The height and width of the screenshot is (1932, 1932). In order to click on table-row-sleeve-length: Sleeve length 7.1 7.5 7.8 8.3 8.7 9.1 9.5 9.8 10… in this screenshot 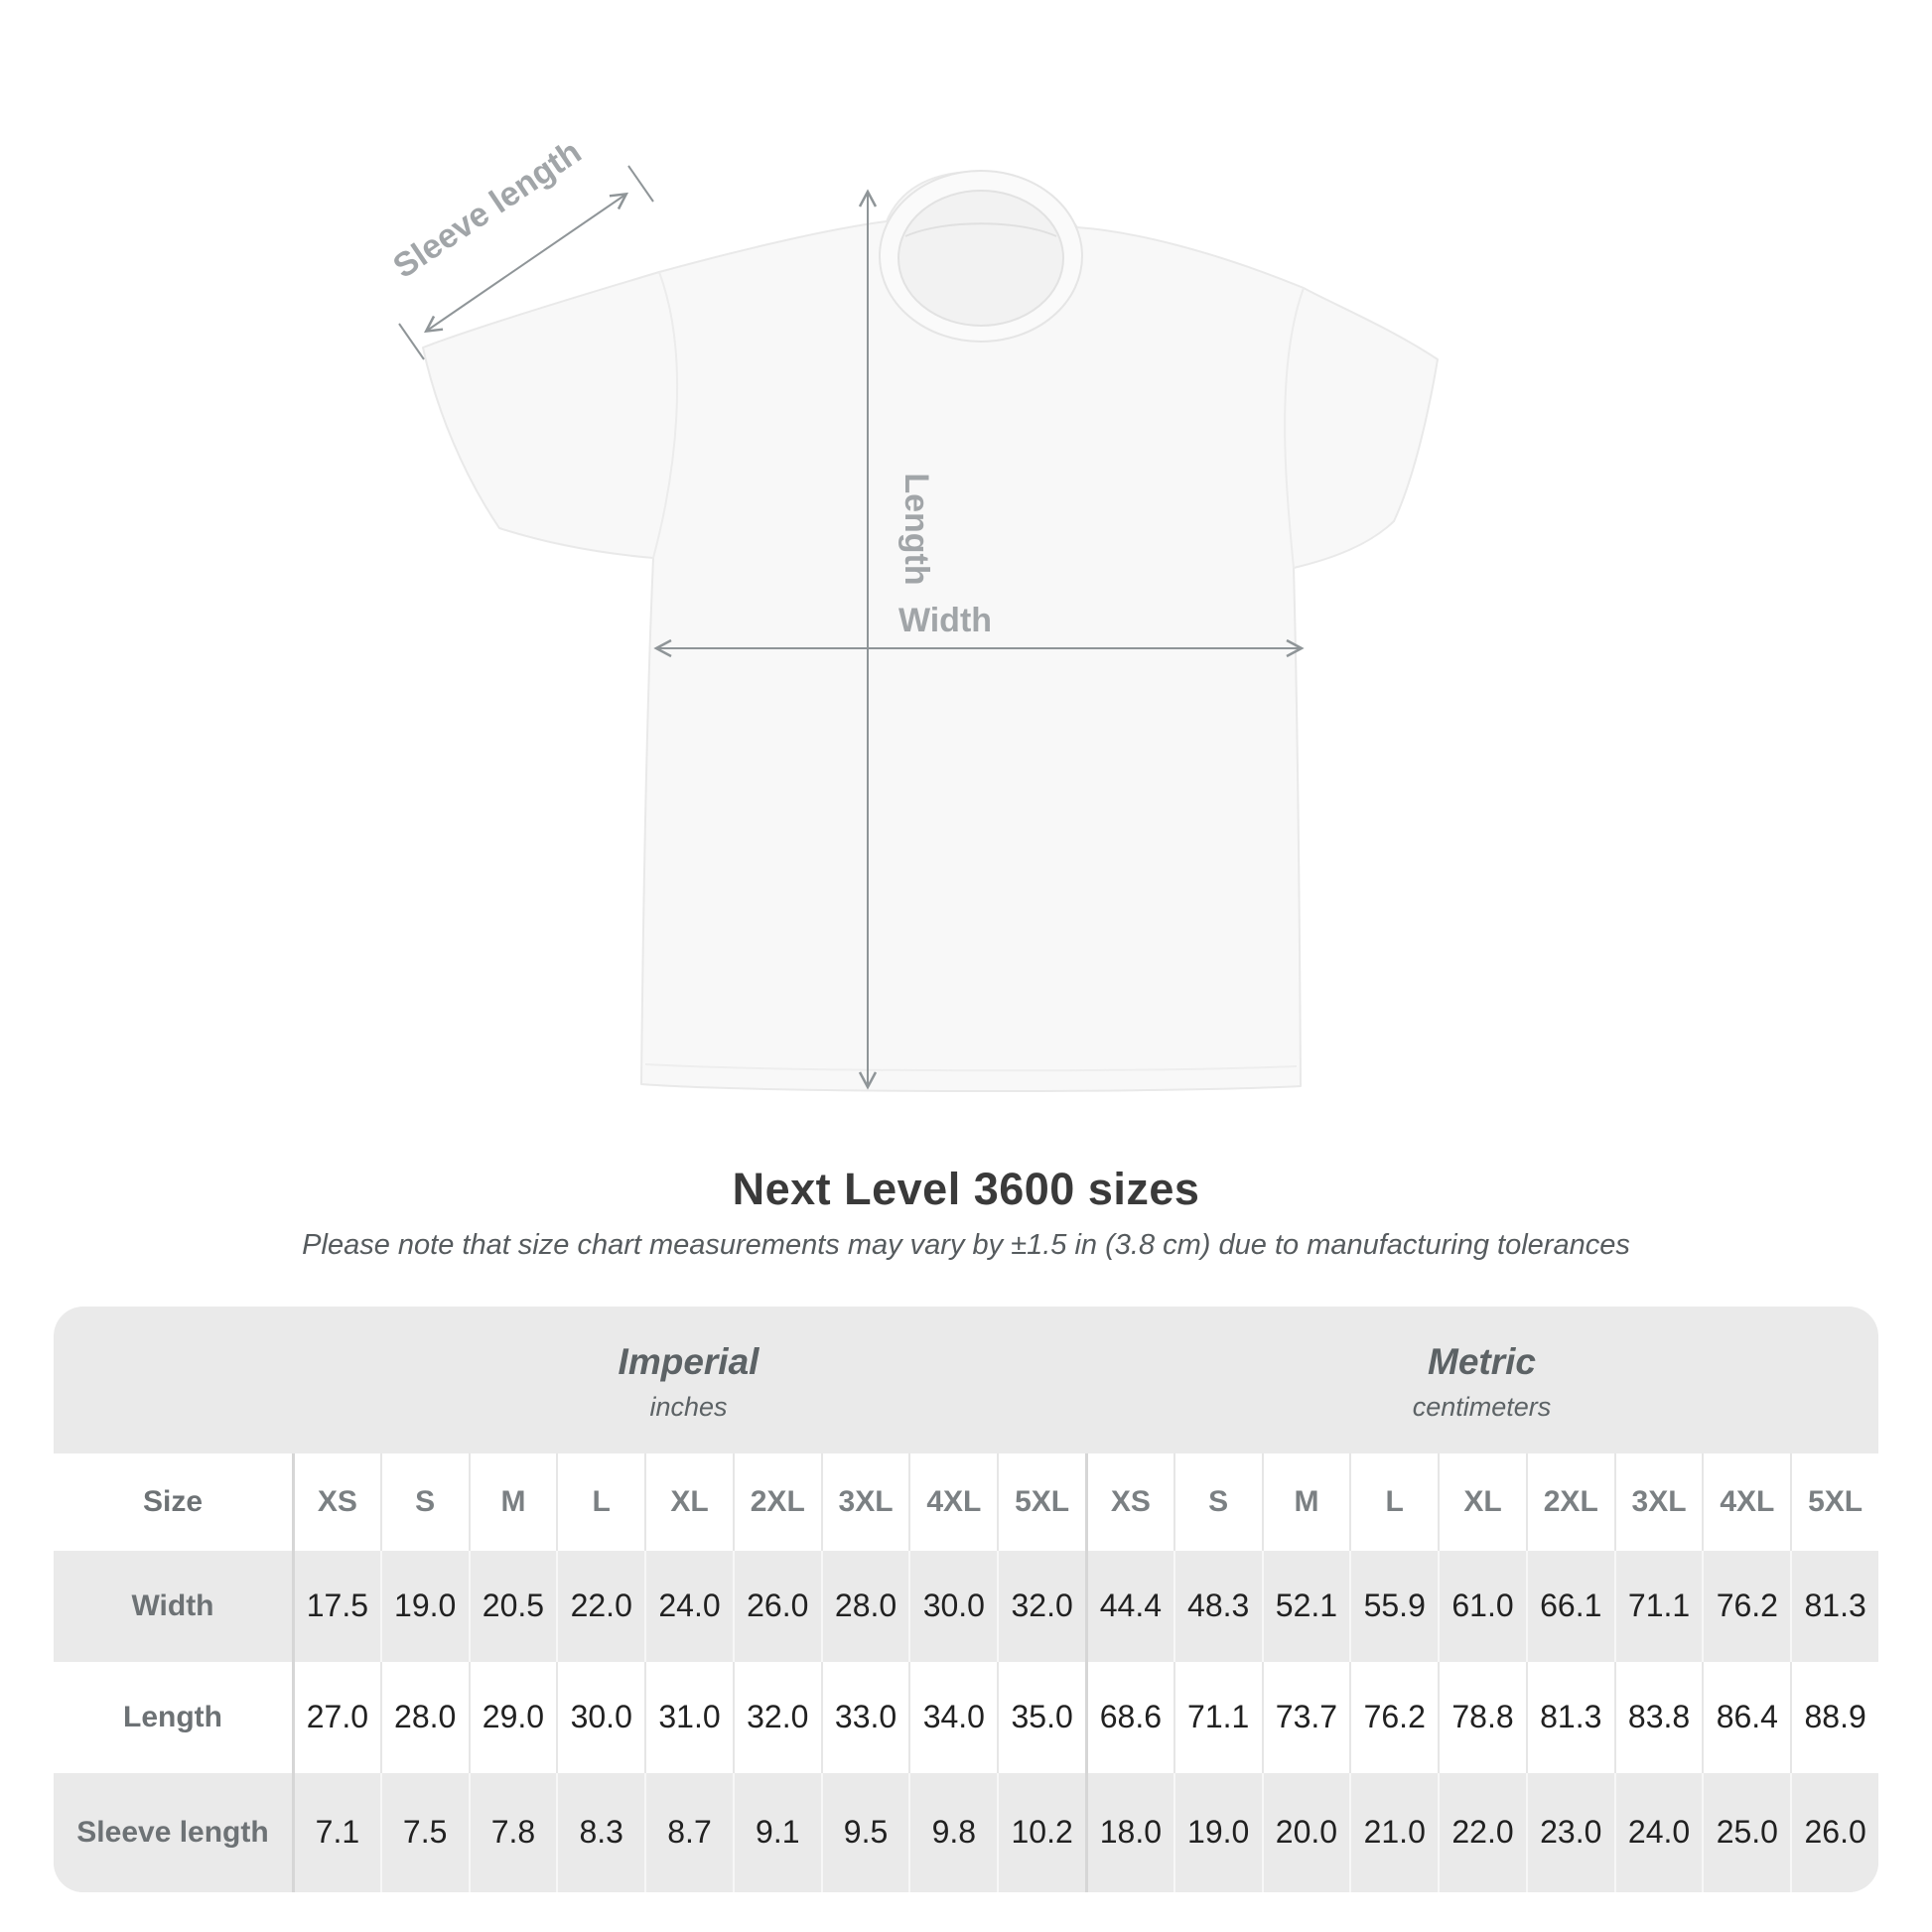, I will do `click(966, 1832)`.